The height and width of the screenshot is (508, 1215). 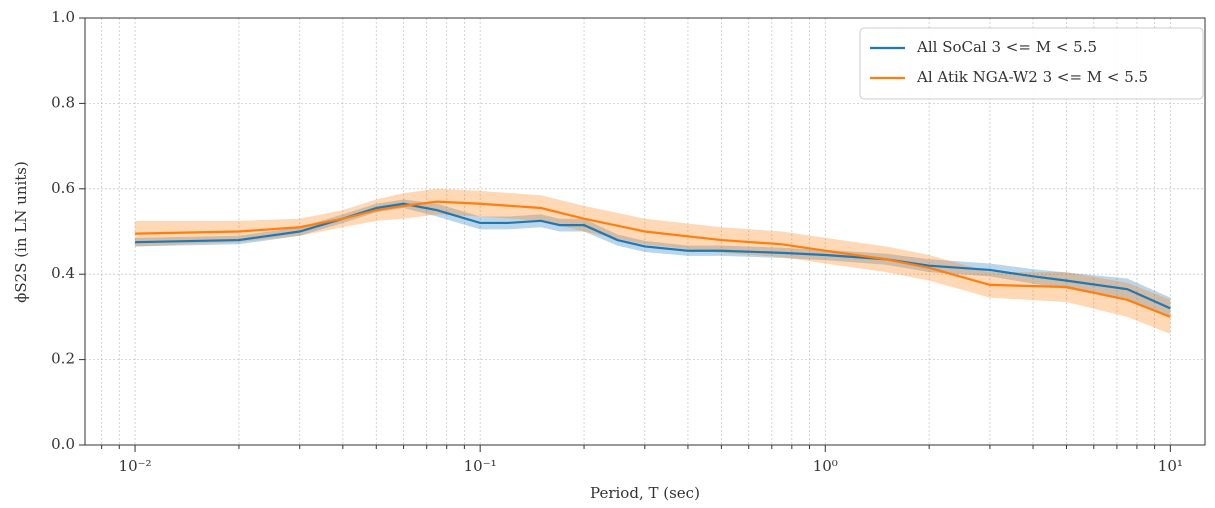 I want to click on y-axis-label: ϕS2S (in LN units), so click(x=21, y=232).